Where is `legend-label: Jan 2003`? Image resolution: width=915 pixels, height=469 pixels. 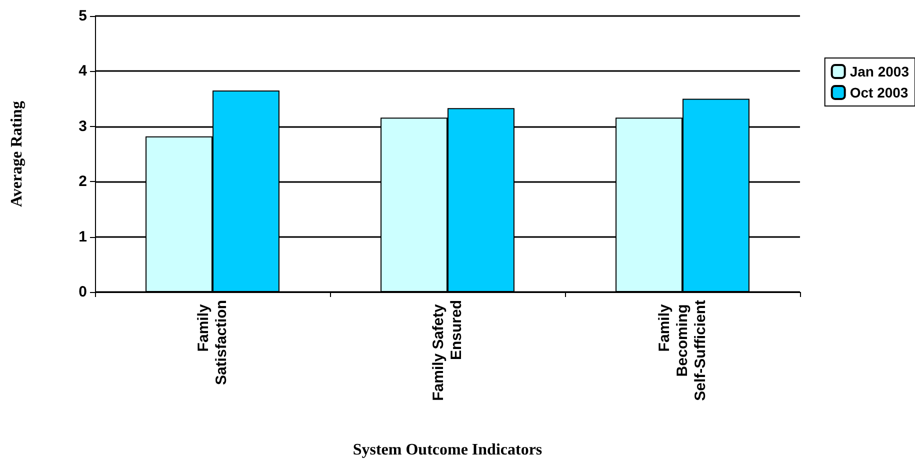
legend-label: Jan 2003 is located at coordinates (880, 72).